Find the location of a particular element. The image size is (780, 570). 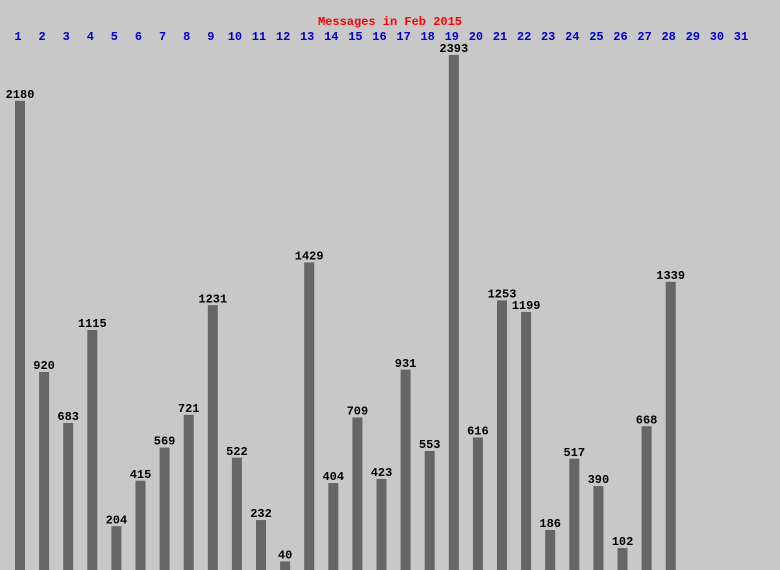

x-tick-label: 28 is located at coordinates (668, 37).